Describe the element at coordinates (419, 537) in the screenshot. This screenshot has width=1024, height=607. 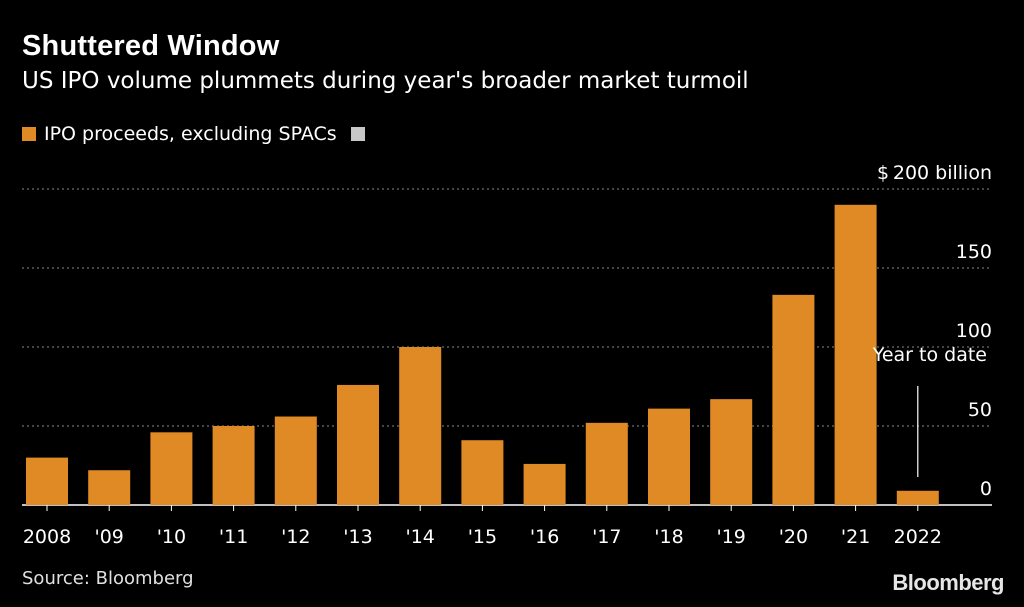
I see `x-tick-label: '14` at that location.